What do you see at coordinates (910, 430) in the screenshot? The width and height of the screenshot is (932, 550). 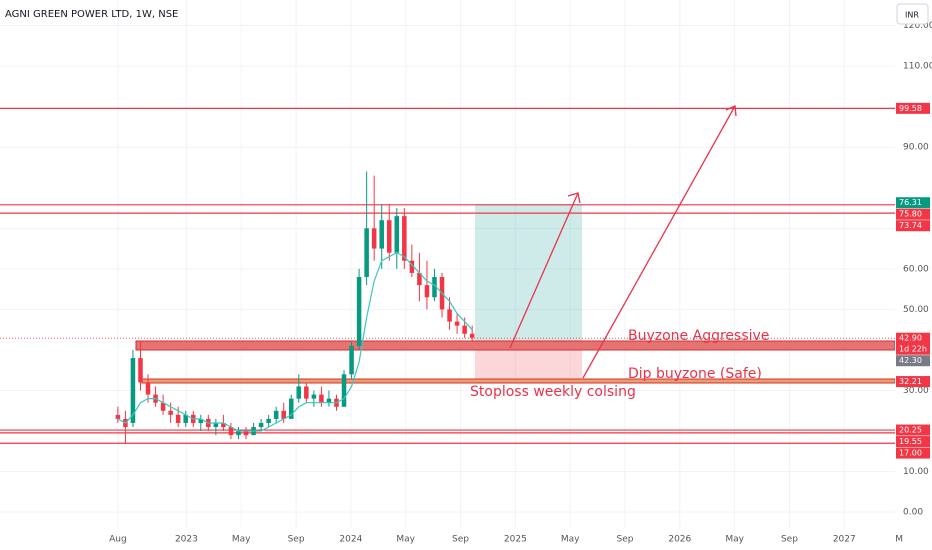 I see `price-label: 20.25` at bounding box center [910, 430].